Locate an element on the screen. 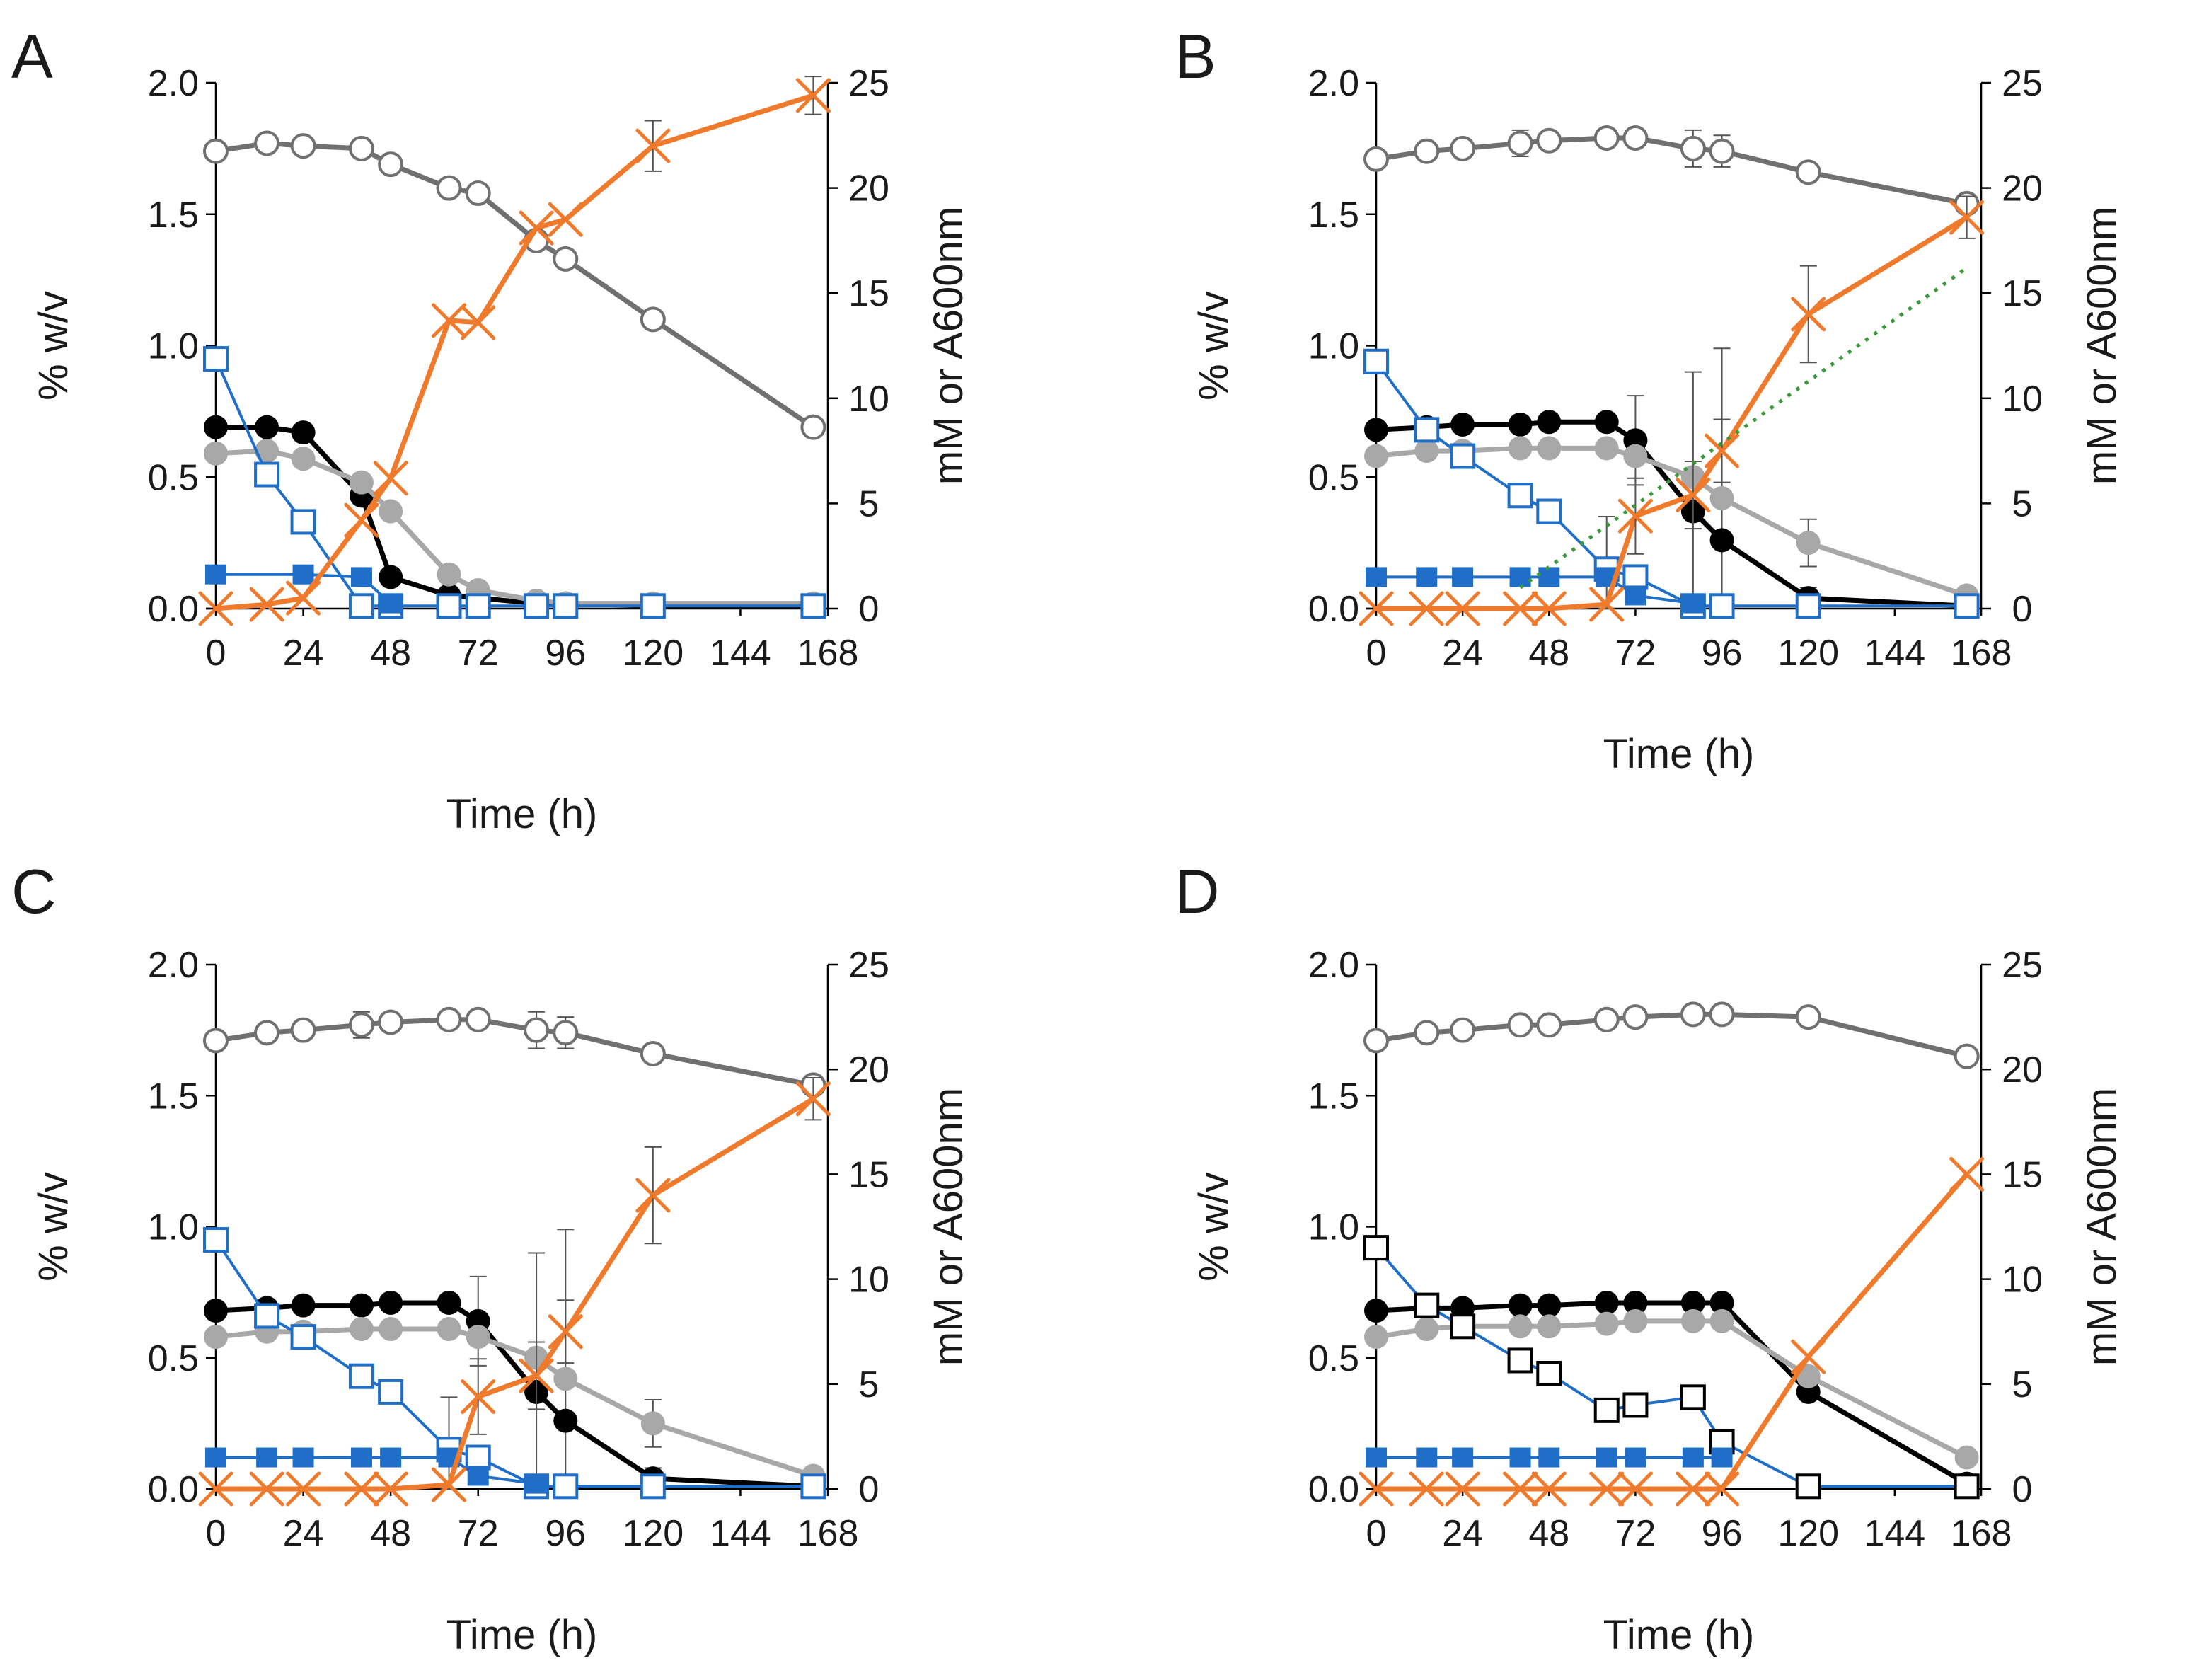 The image size is (2209, 1680). left-y-tick-label: 1.5 is located at coordinates (1333, 216).